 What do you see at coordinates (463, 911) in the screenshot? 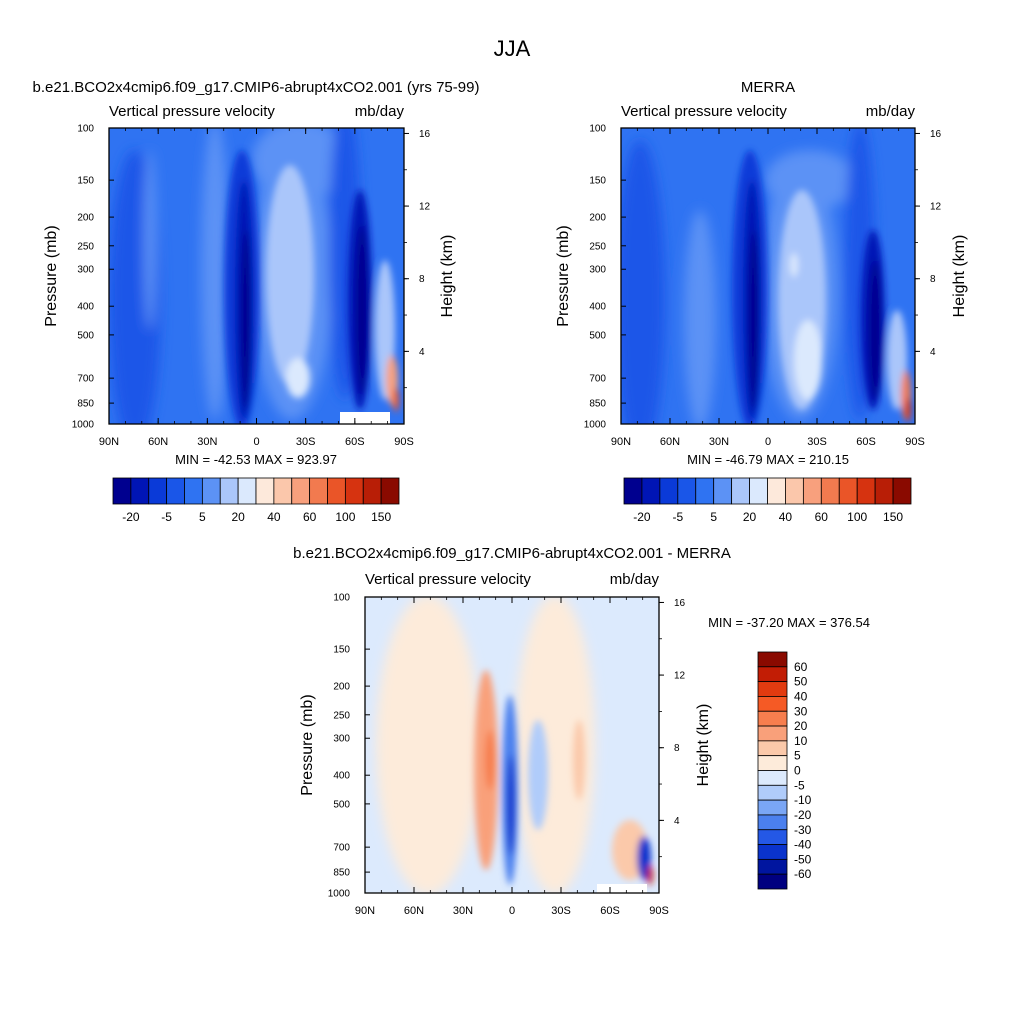
I see `x-tick-label: 30N` at bounding box center [463, 911].